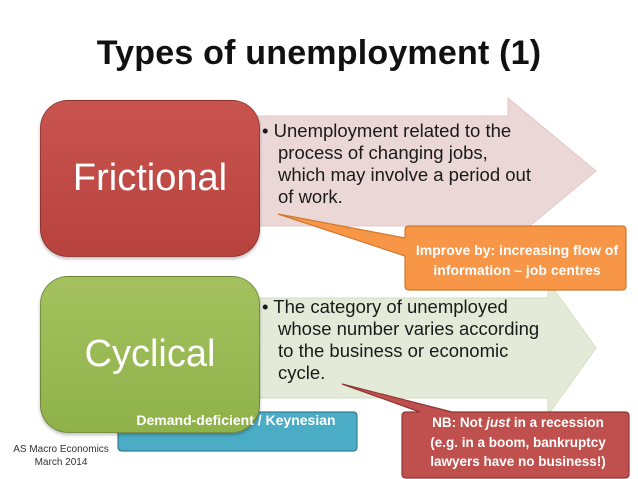 This screenshot has width=638, height=479. What do you see at coordinates (61, 462) in the screenshot?
I see `footer-date: March 2014` at bounding box center [61, 462].